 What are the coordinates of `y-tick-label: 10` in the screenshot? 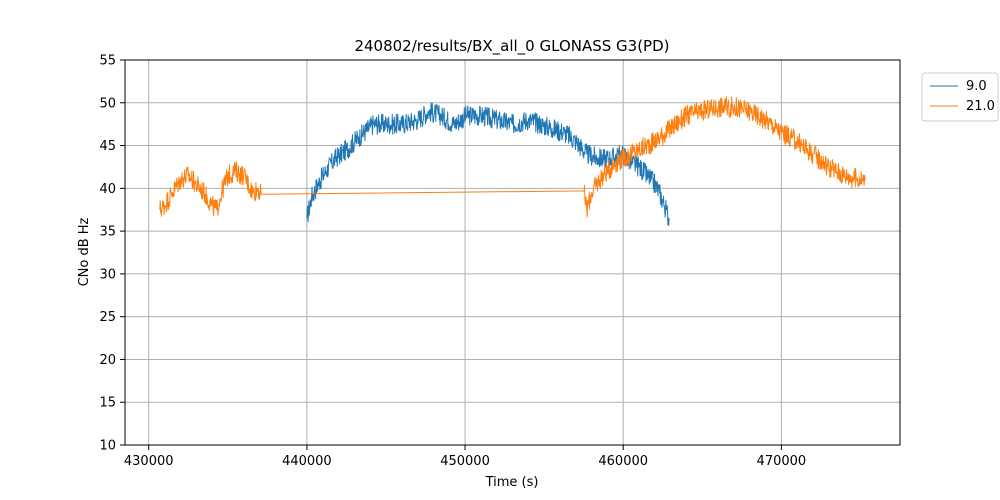 It's located at (107, 446).